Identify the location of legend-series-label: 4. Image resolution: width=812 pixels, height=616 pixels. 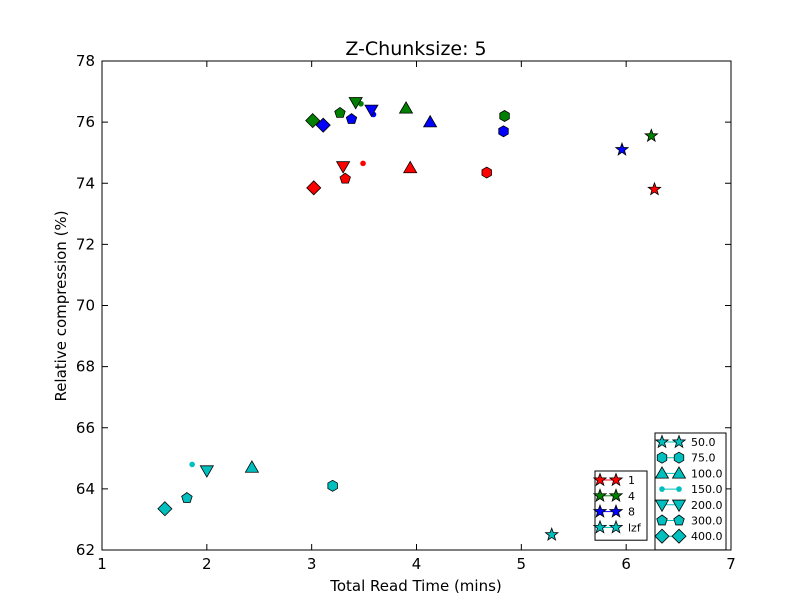
(631, 496).